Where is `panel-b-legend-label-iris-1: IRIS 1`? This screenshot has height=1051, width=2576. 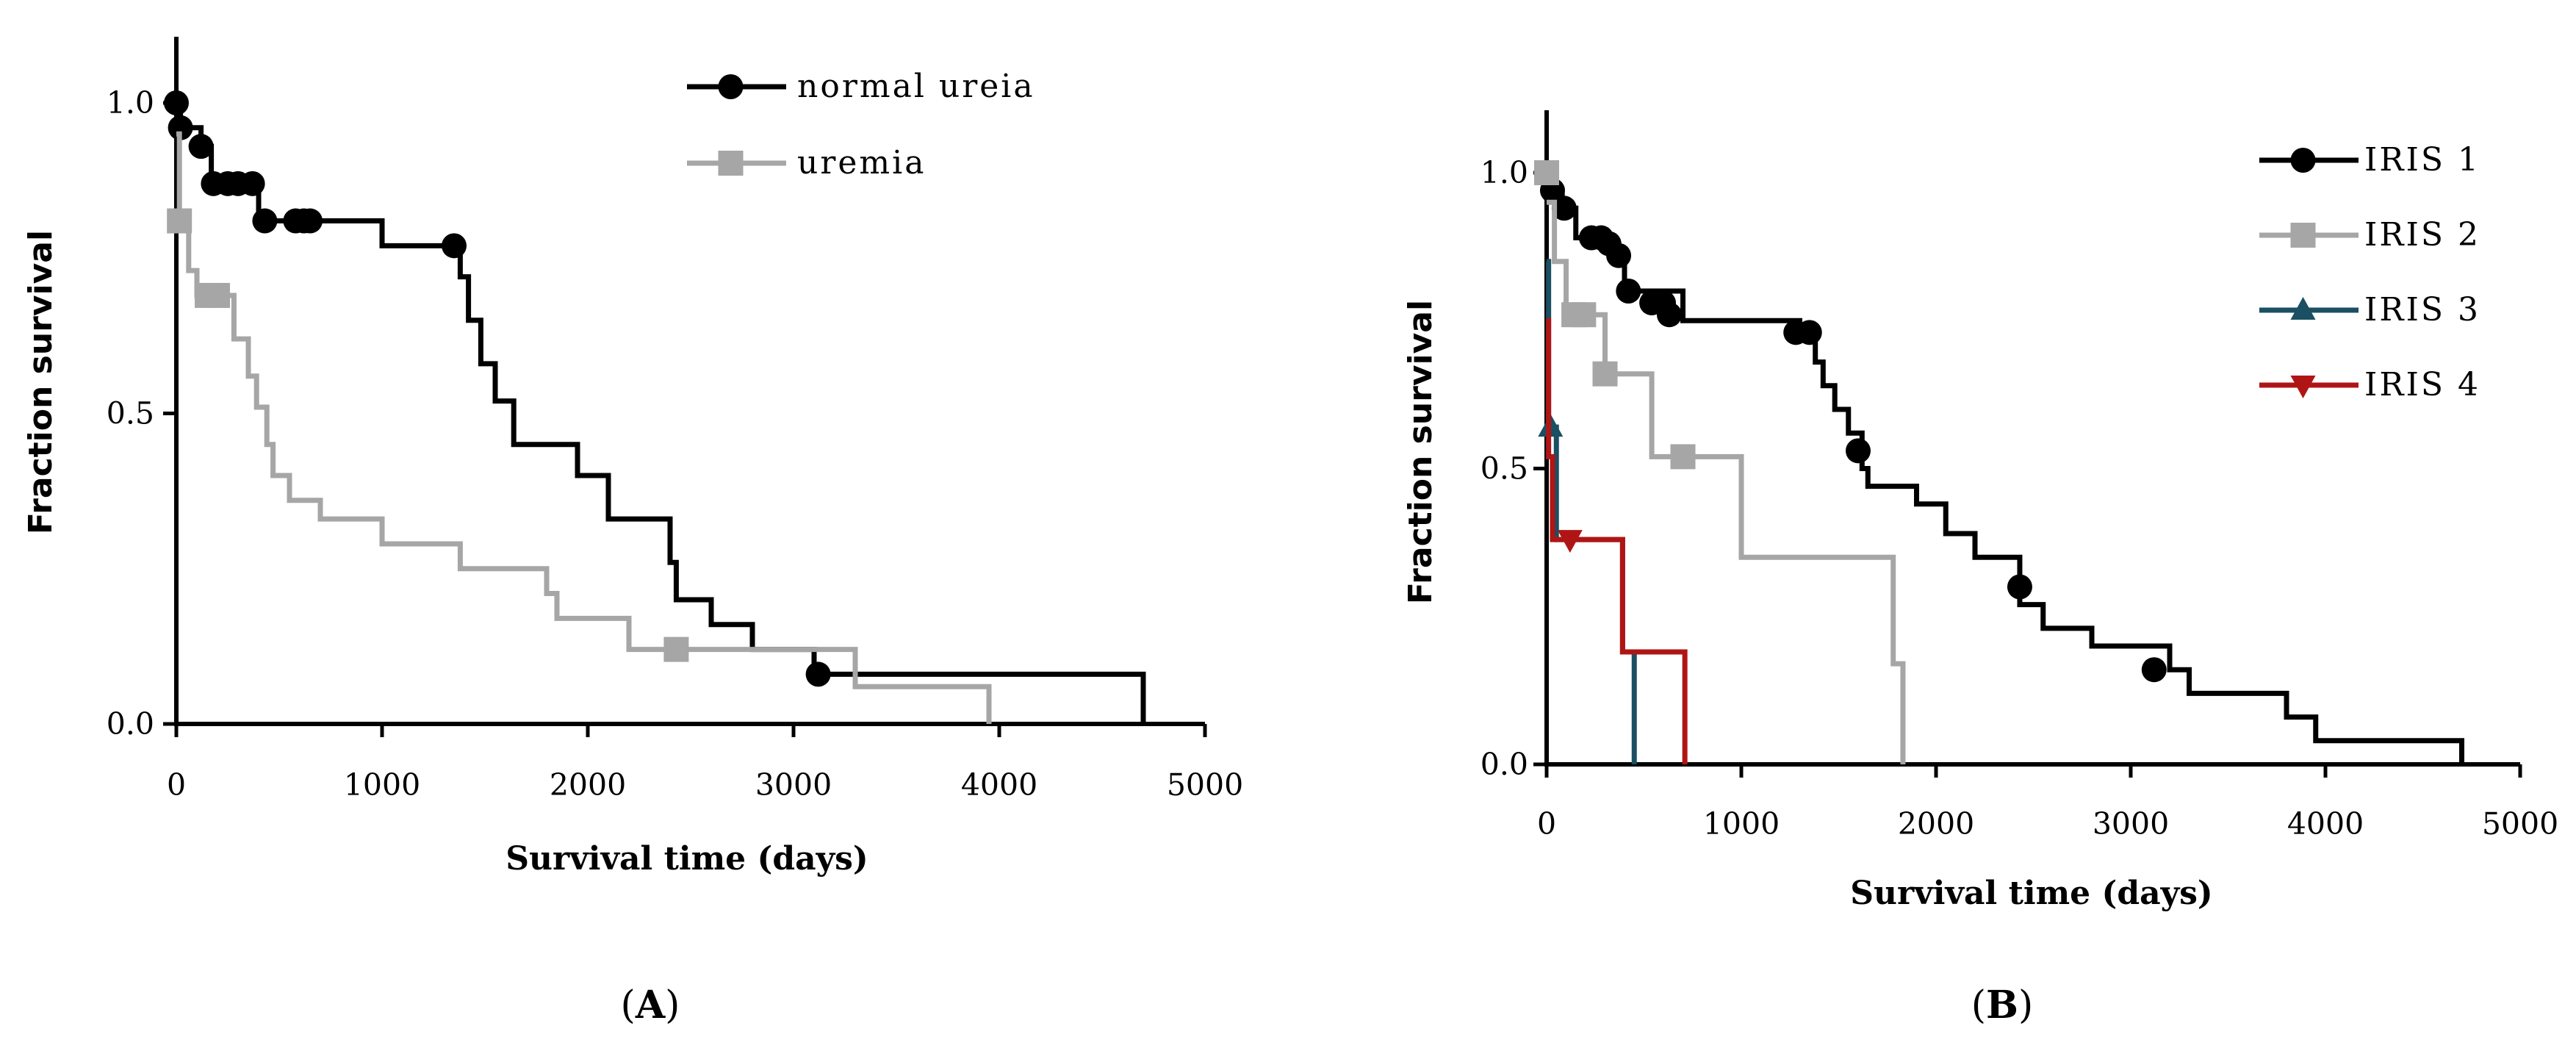 panel-b-legend-label-iris-1: IRIS 1 is located at coordinates (2422, 160).